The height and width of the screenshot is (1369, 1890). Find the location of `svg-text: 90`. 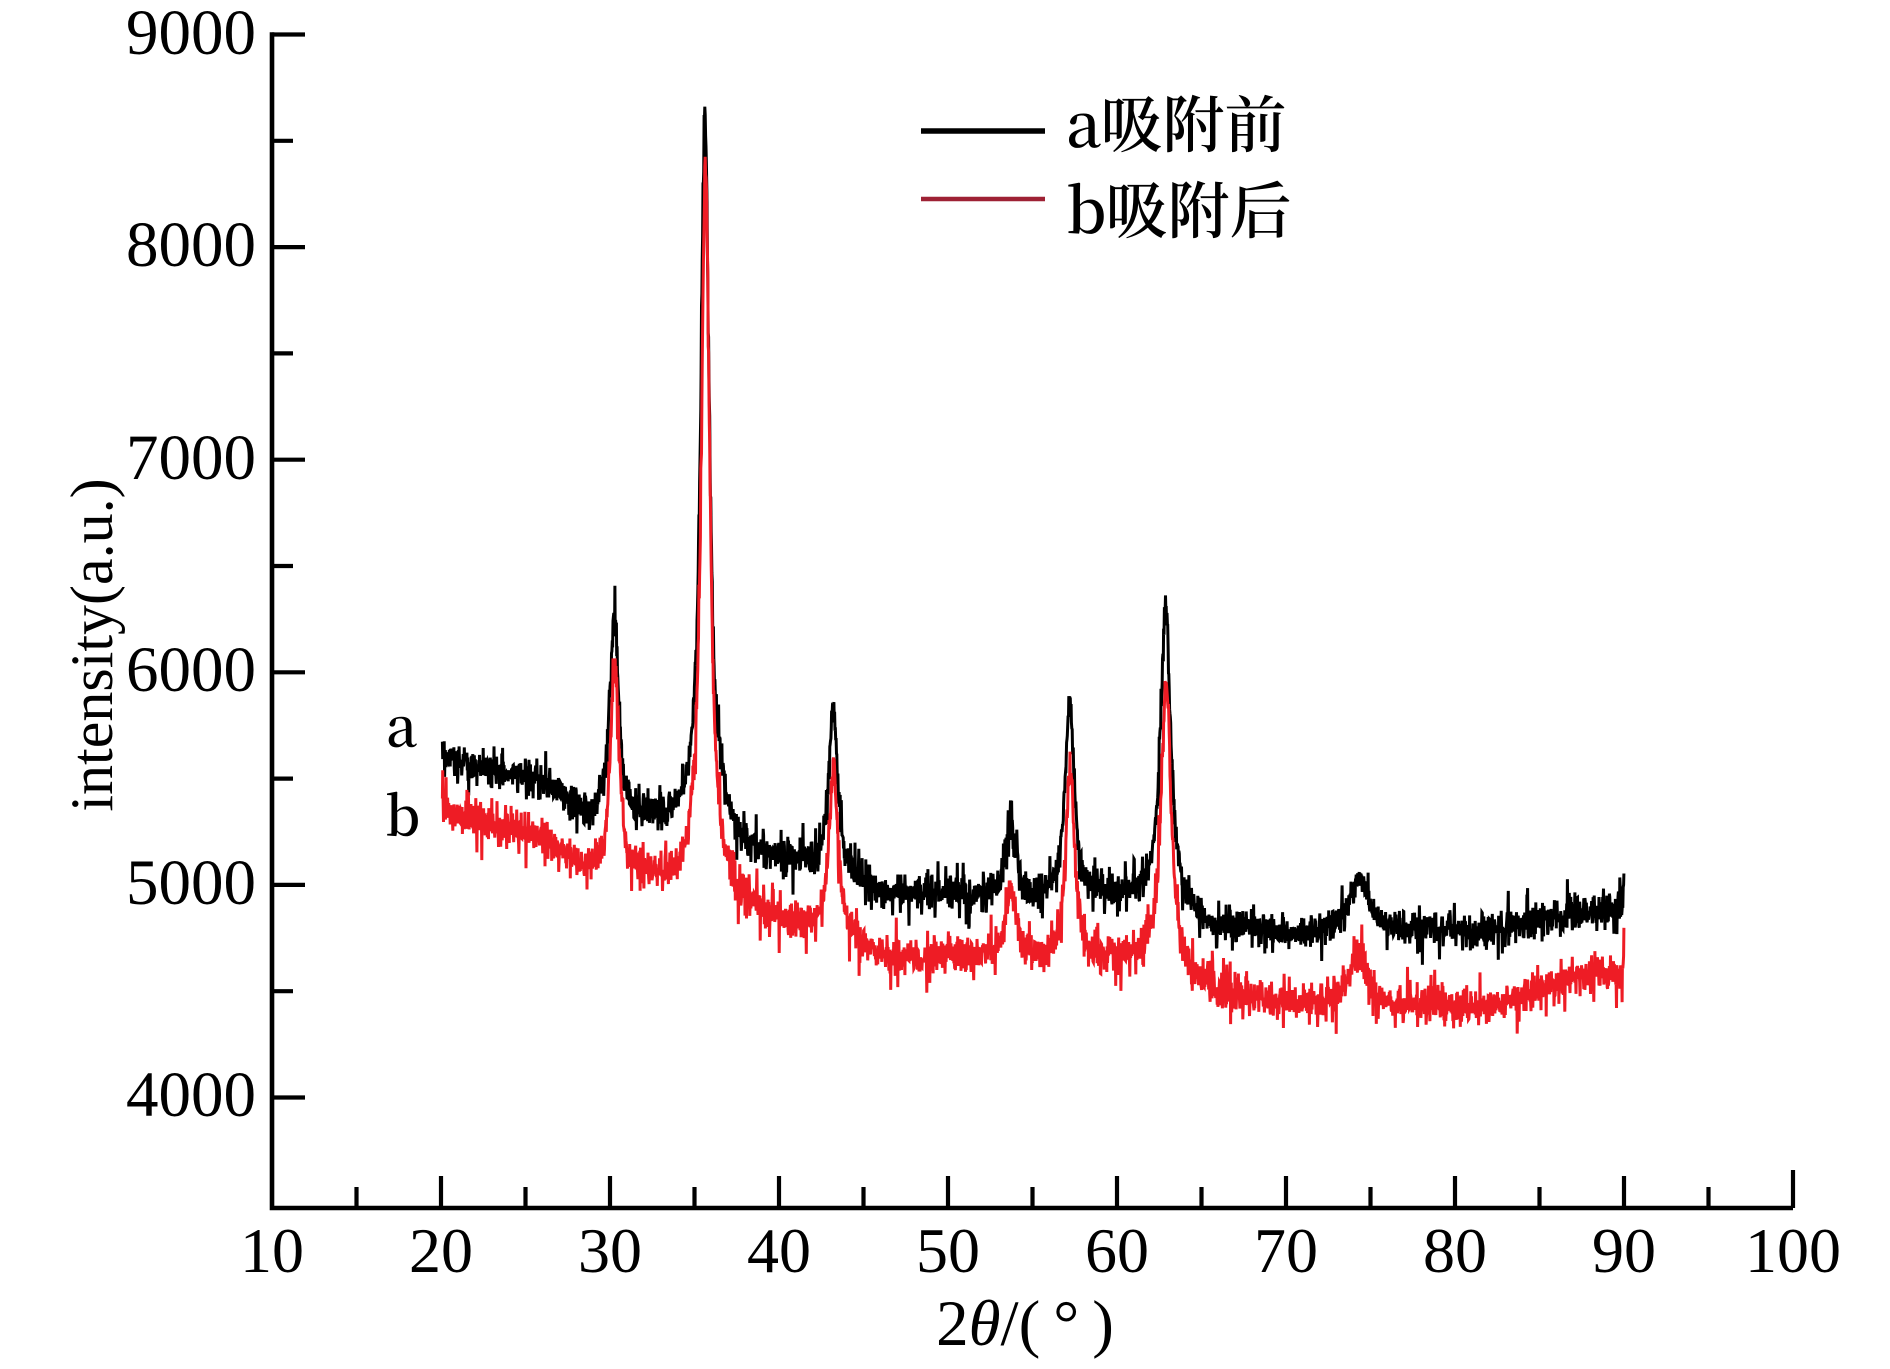

svg-text: 90 is located at coordinates (1624, 1250).